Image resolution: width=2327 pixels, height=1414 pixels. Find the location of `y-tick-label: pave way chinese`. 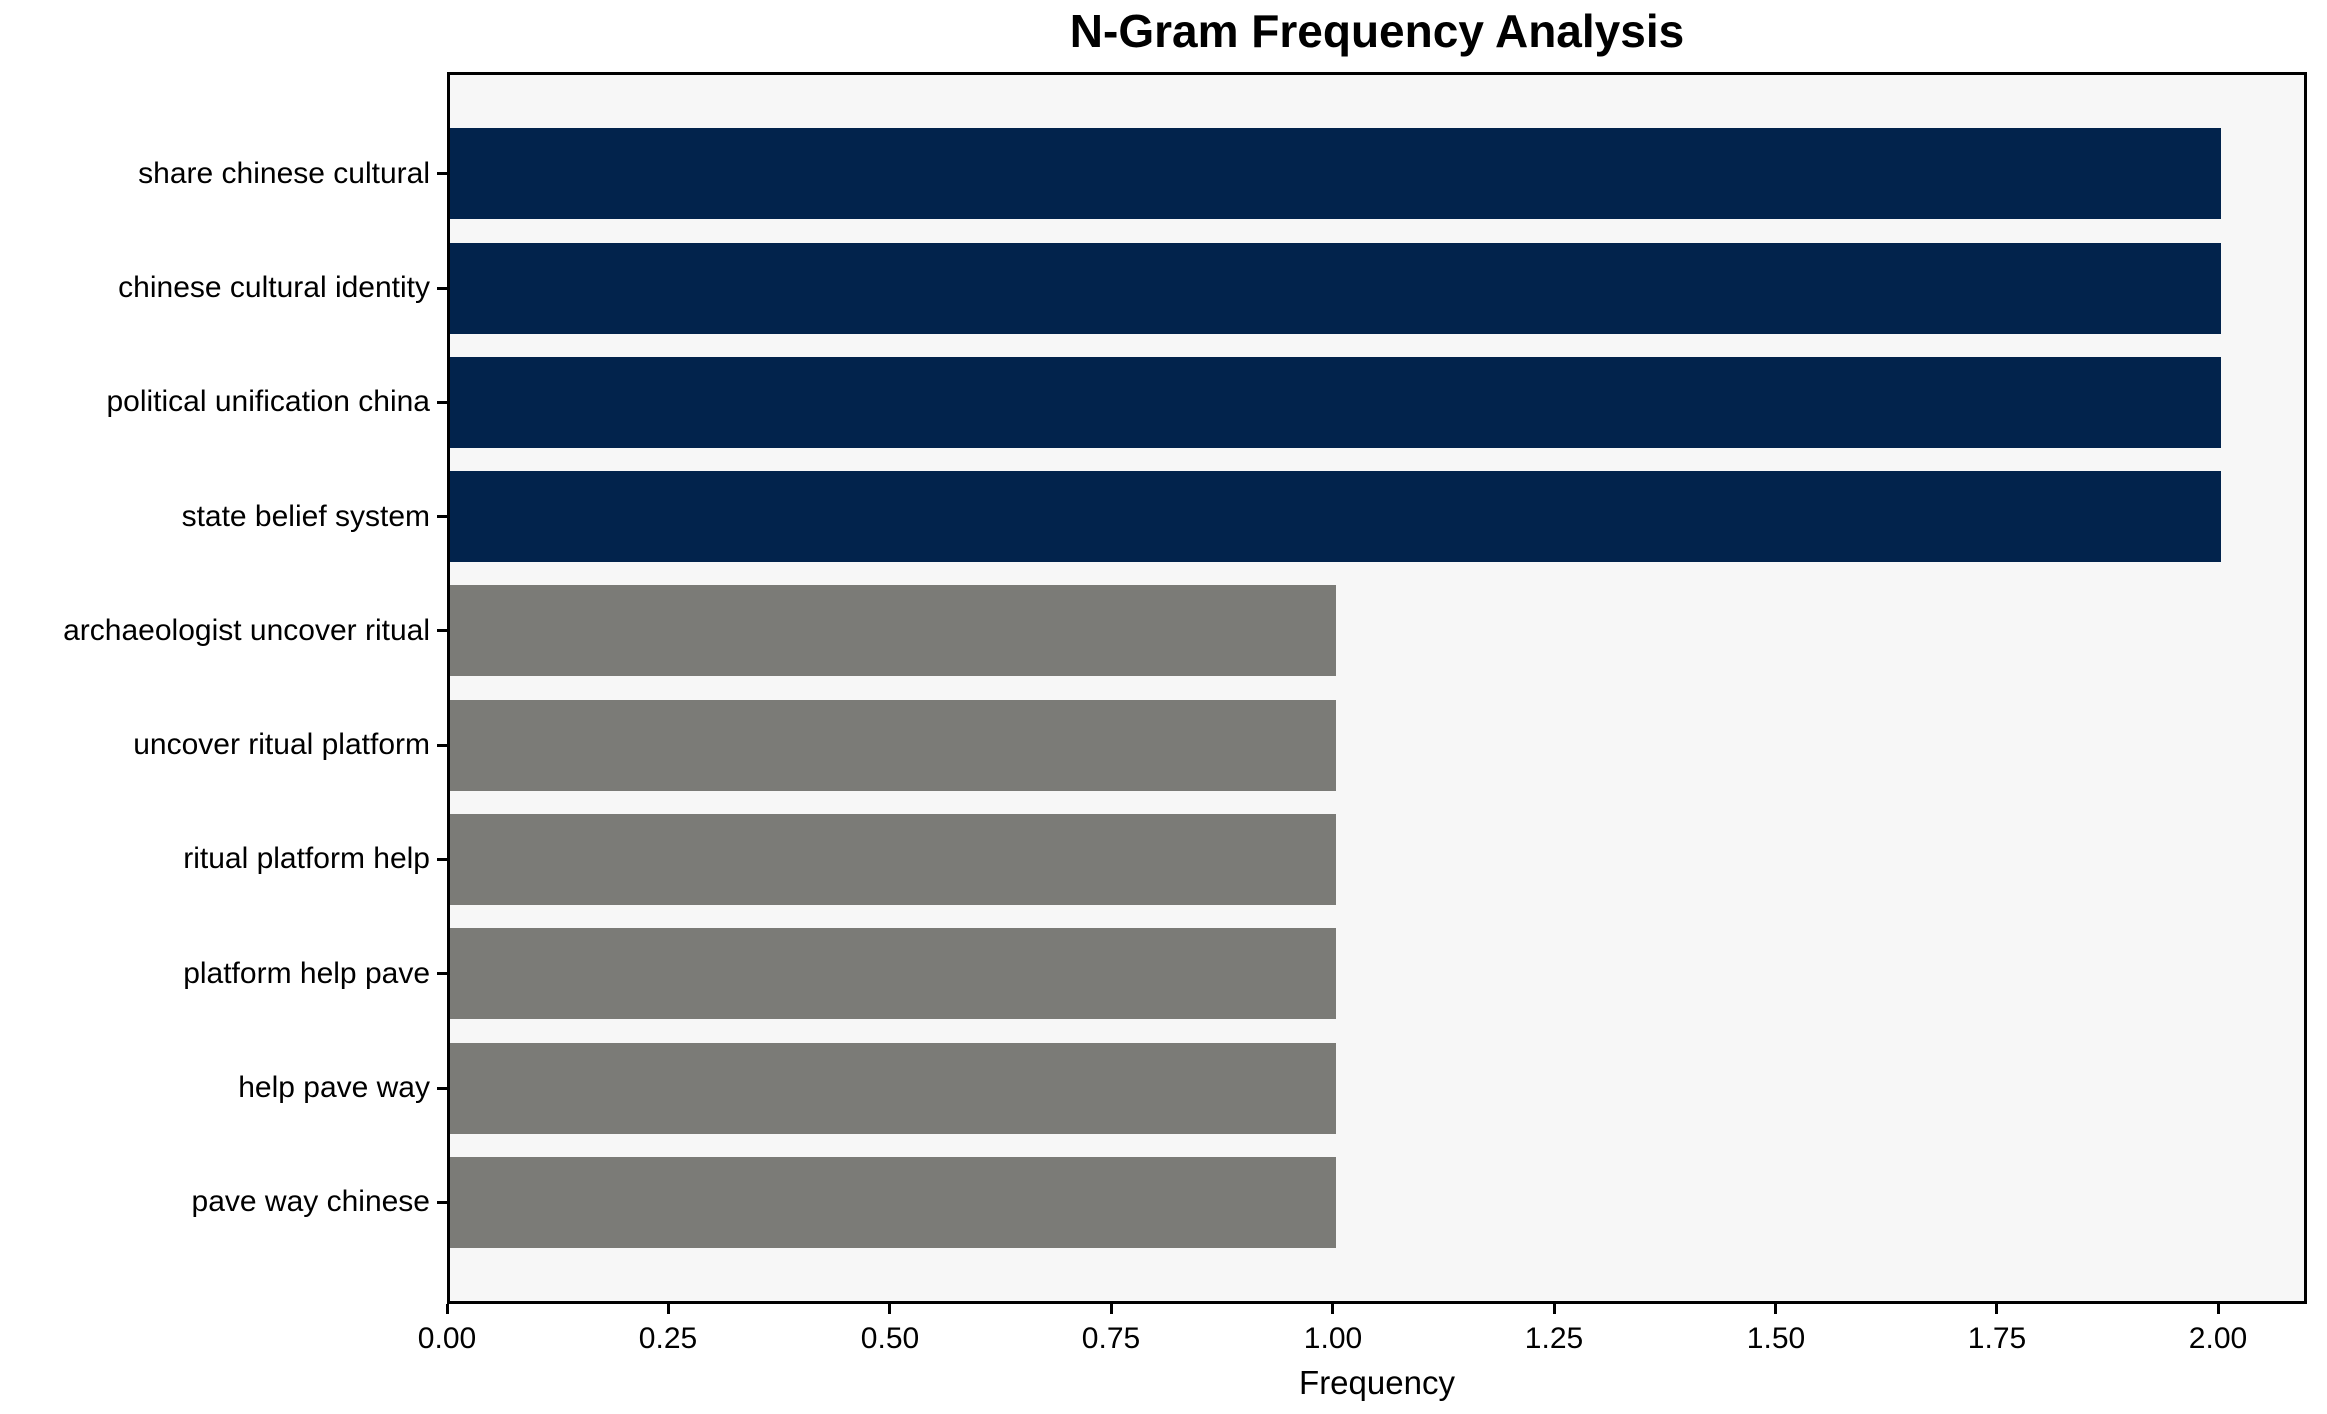

y-tick-label: pave way chinese is located at coordinates (310, 1201).